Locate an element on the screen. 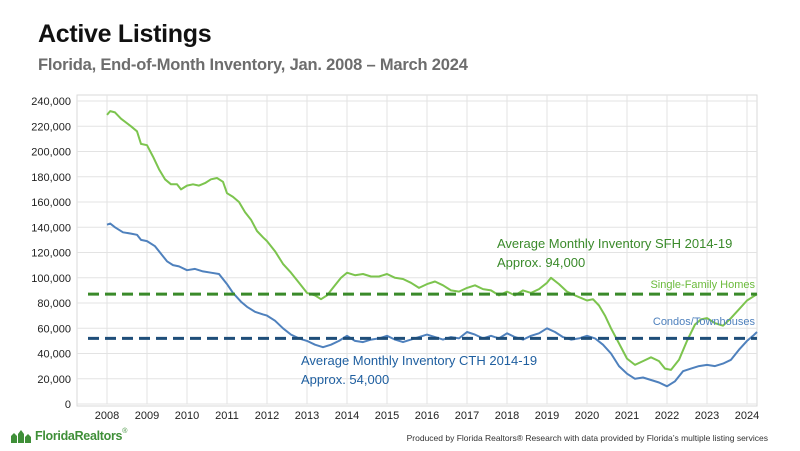 The height and width of the screenshot is (451, 800). y-tick-label: 160,000 is located at coordinates (51, 203).